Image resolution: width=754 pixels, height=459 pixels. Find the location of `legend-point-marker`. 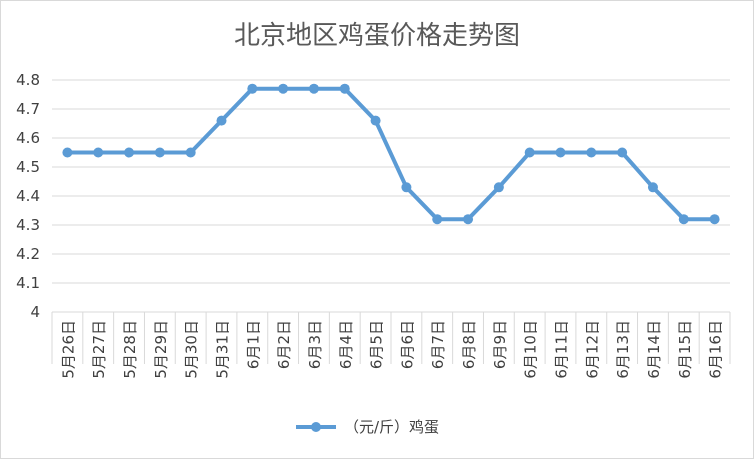

legend-point-marker is located at coordinates (316, 427).